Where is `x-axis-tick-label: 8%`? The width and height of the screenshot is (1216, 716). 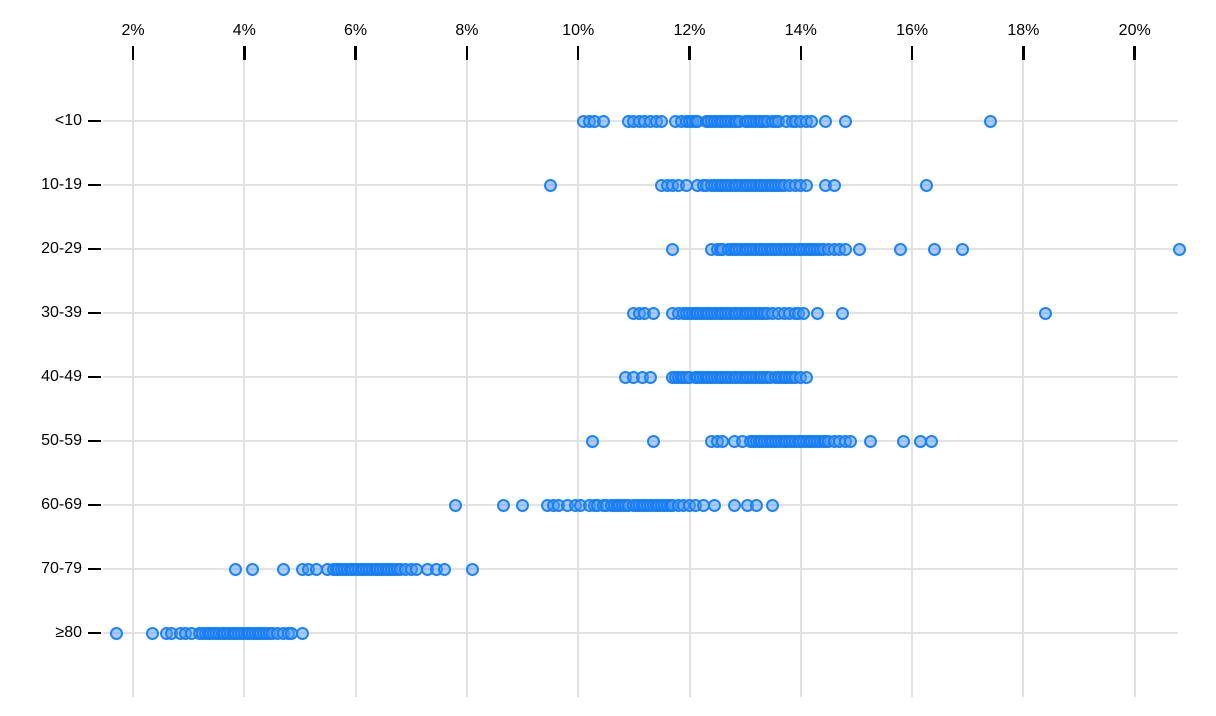
x-axis-tick-label: 8% is located at coordinates (467, 30).